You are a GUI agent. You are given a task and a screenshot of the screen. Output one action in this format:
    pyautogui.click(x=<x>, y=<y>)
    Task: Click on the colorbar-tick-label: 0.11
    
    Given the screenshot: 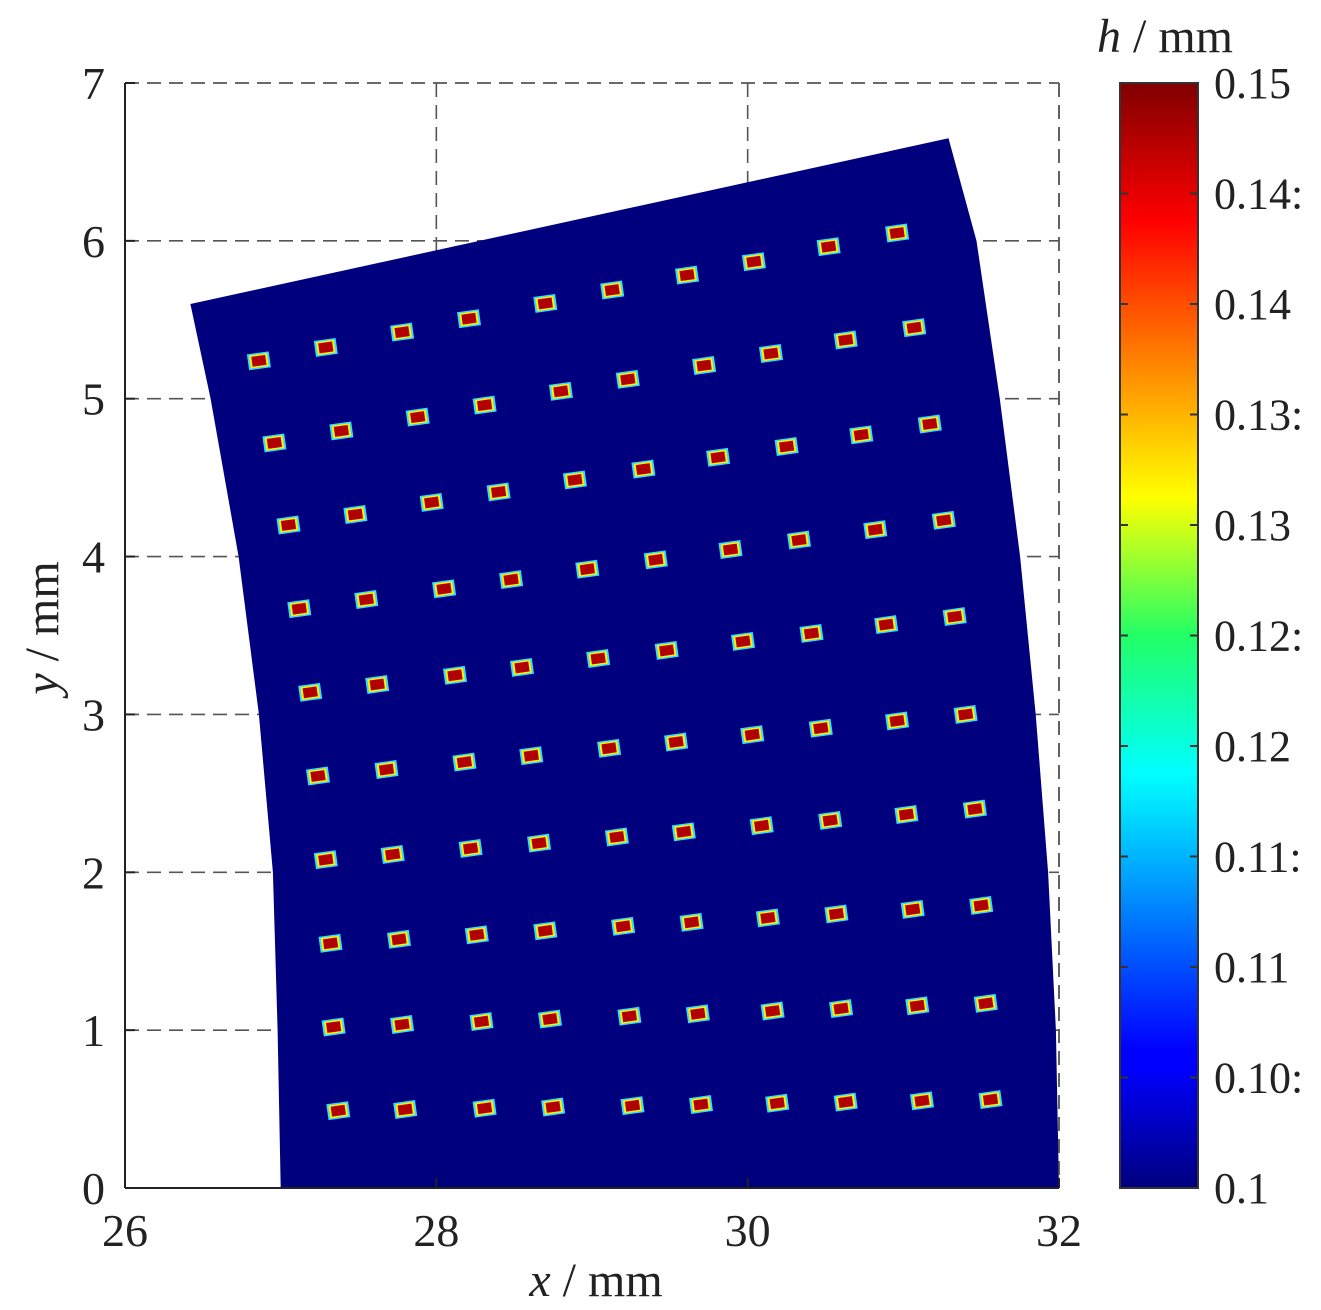 What is the action you would take?
    pyautogui.click(x=1251, y=967)
    